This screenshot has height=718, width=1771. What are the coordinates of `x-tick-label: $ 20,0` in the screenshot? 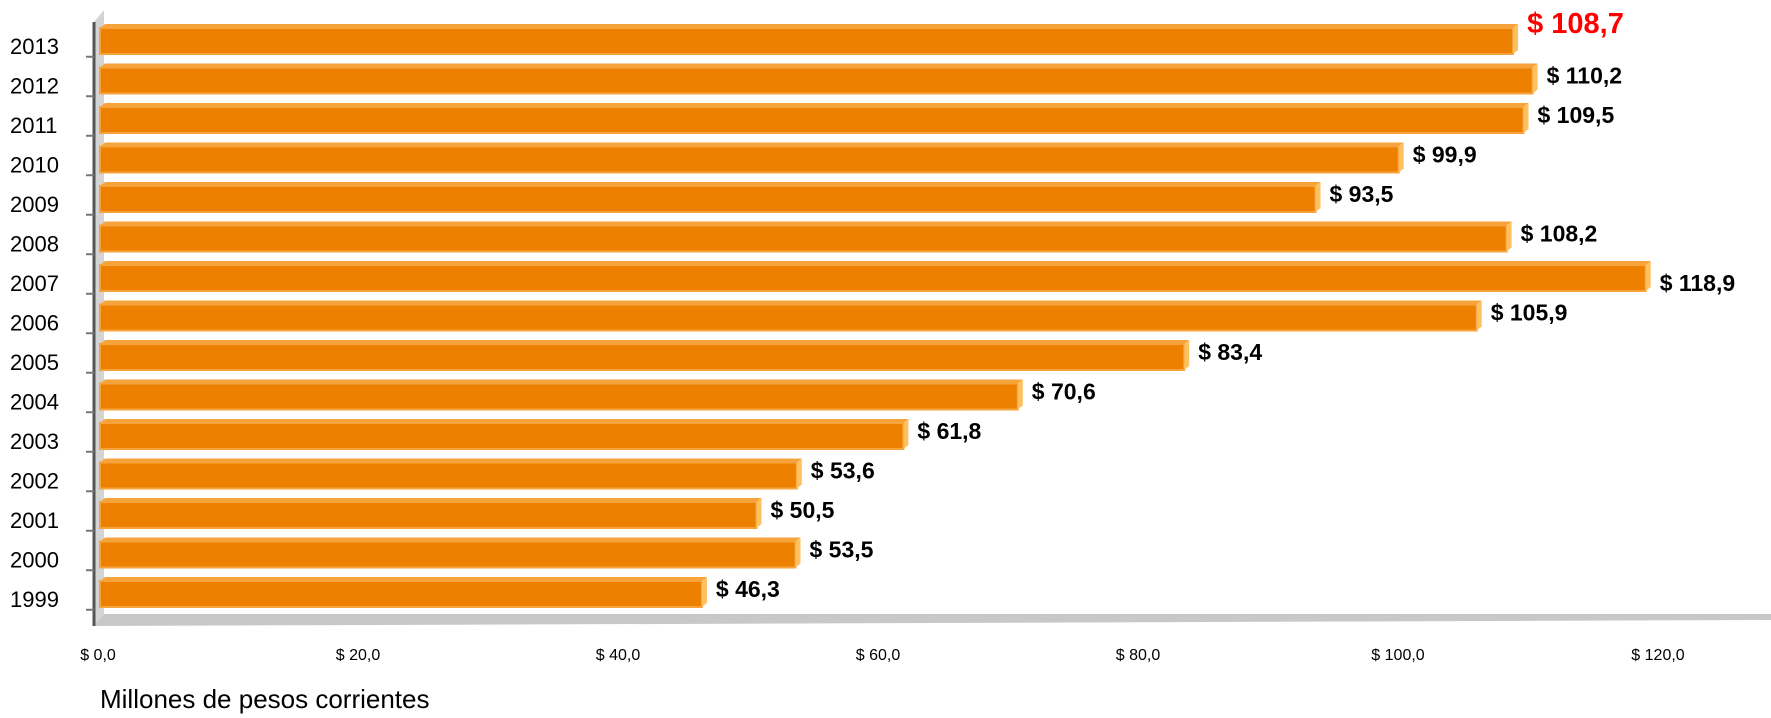 It's located at (358, 655).